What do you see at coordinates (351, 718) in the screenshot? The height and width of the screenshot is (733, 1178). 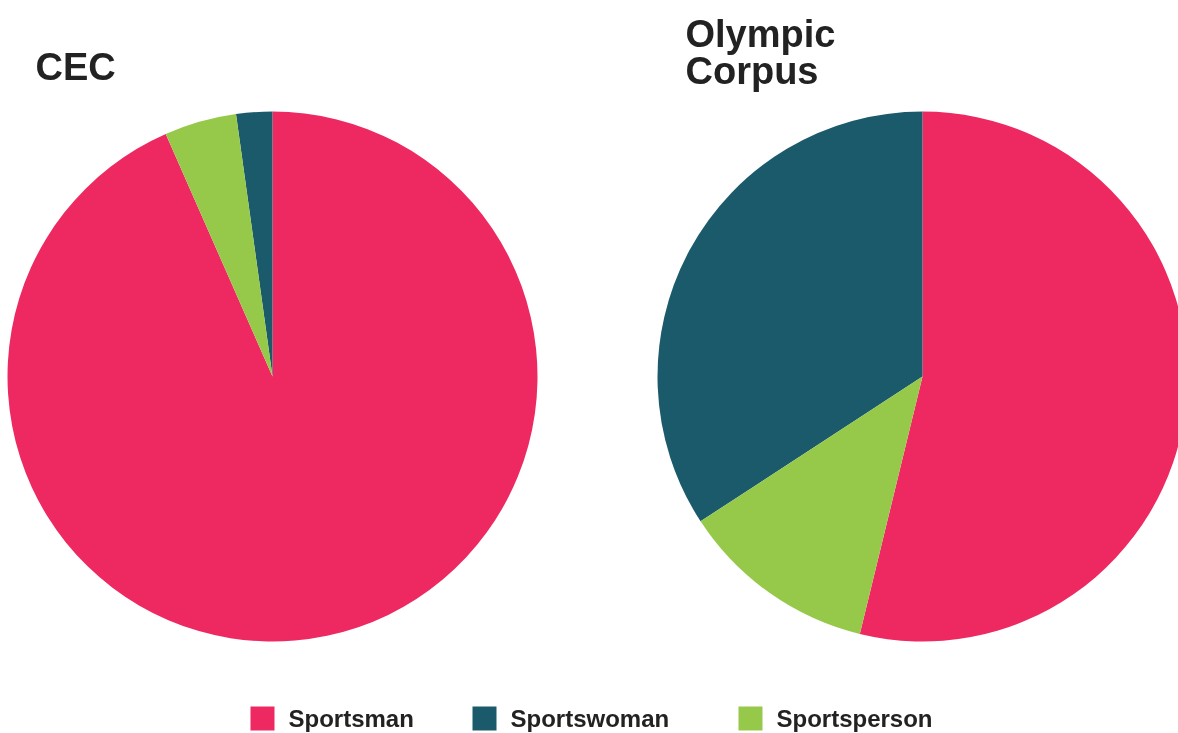 I see `legend-label: Sportsman` at bounding box center [351, 718].